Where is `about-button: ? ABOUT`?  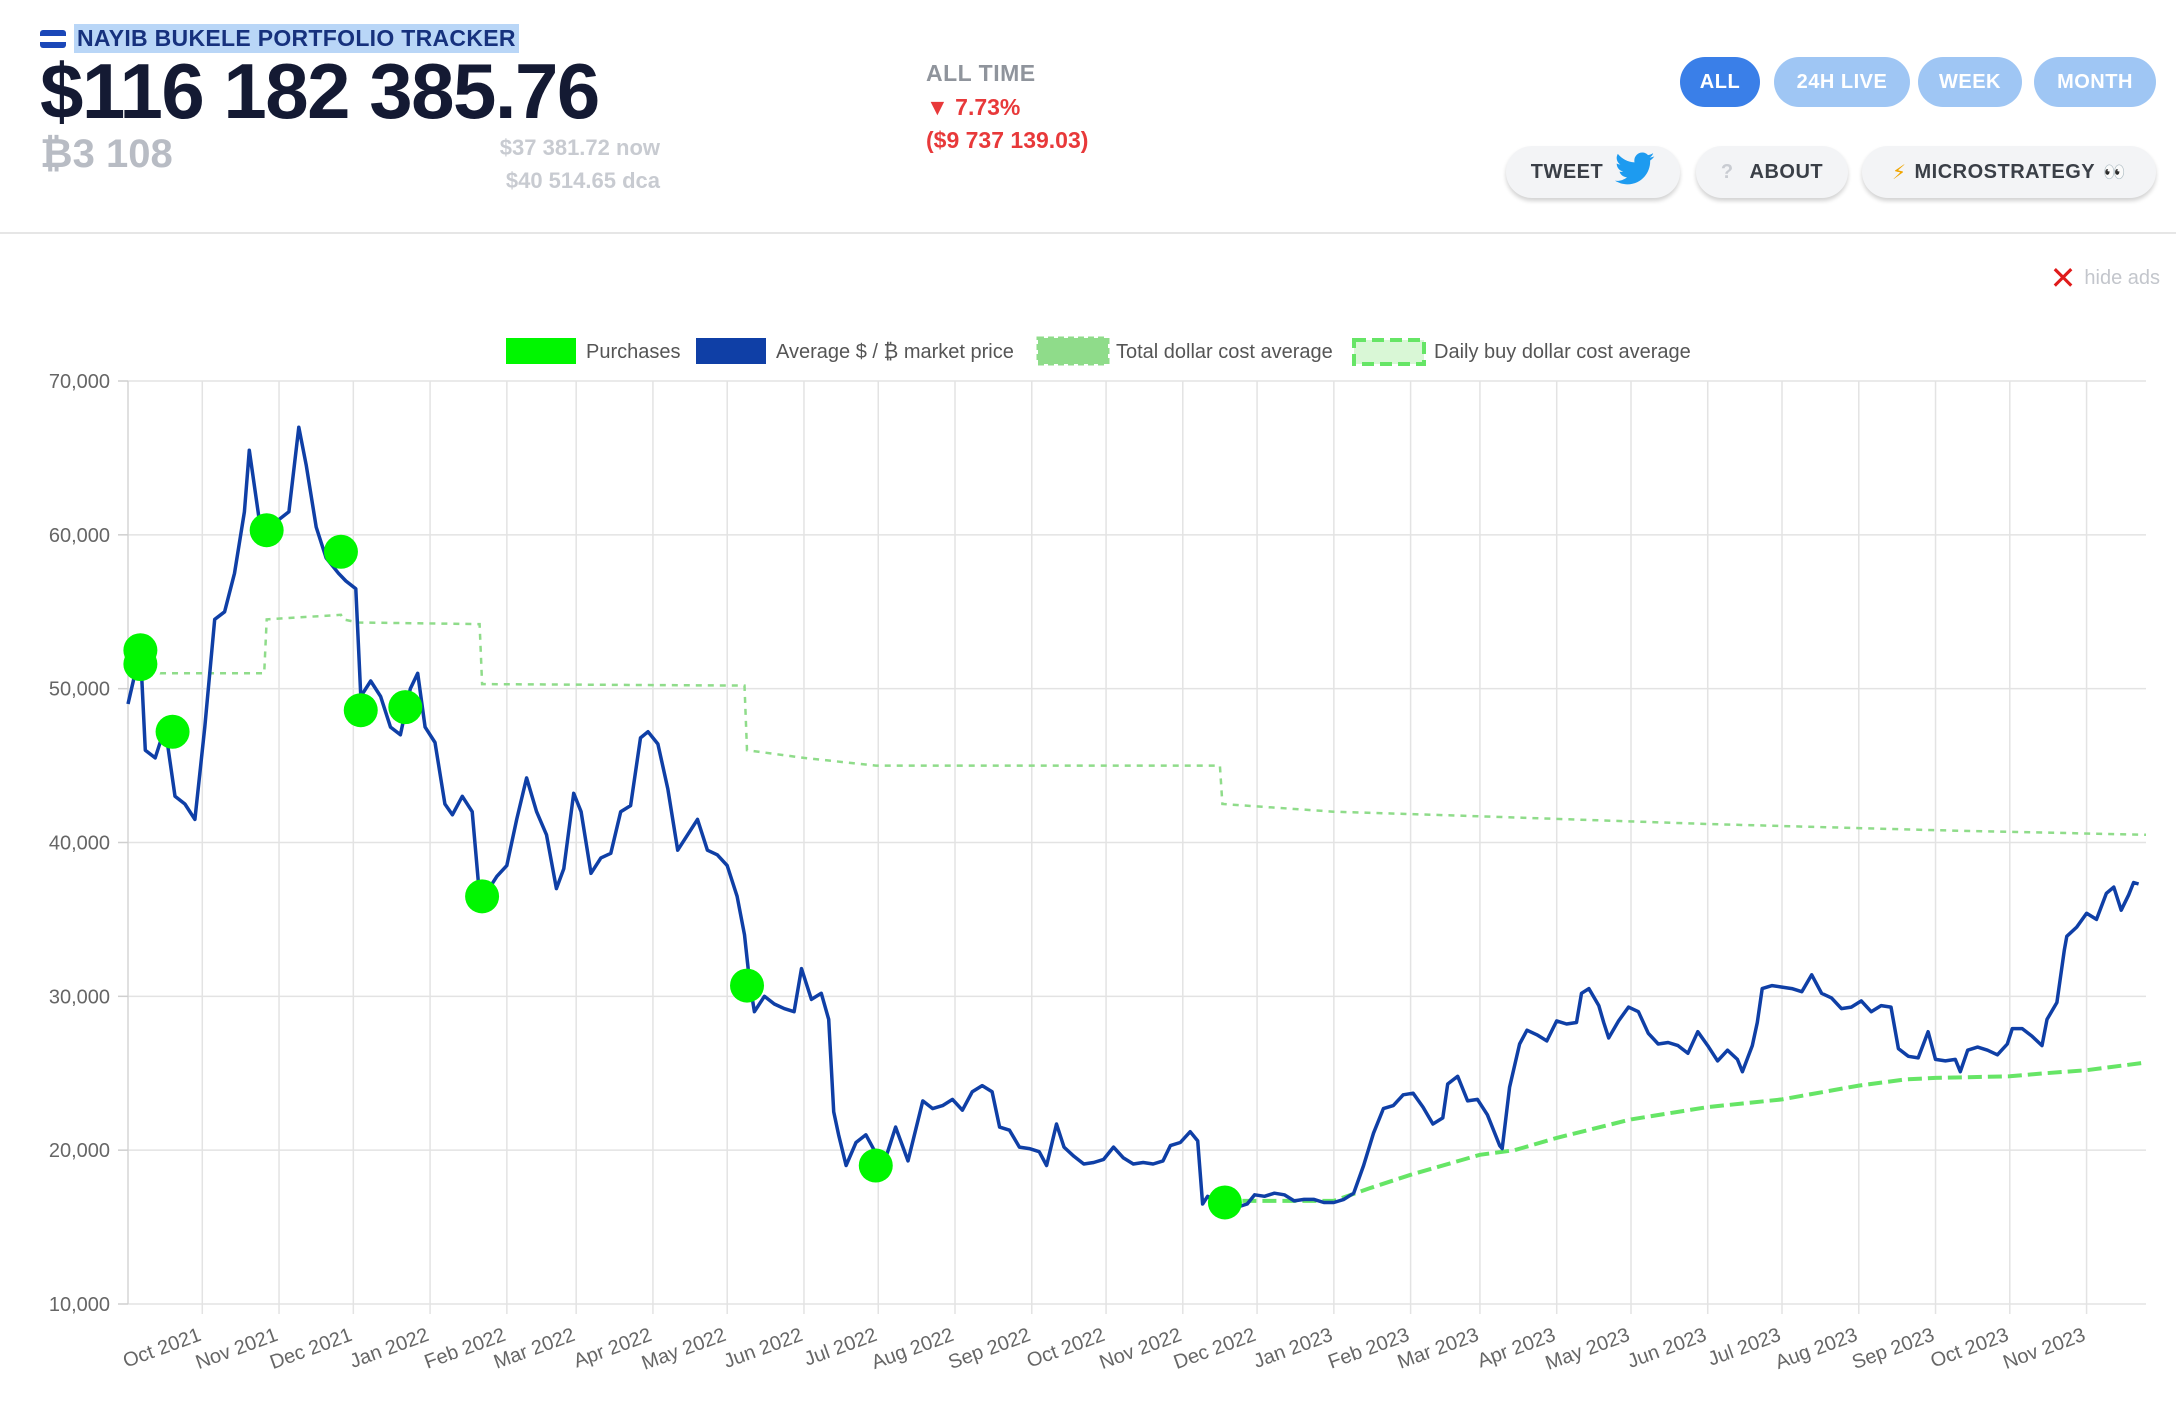
about-button: ? ABOUT is located at coordinates (1772, 172).